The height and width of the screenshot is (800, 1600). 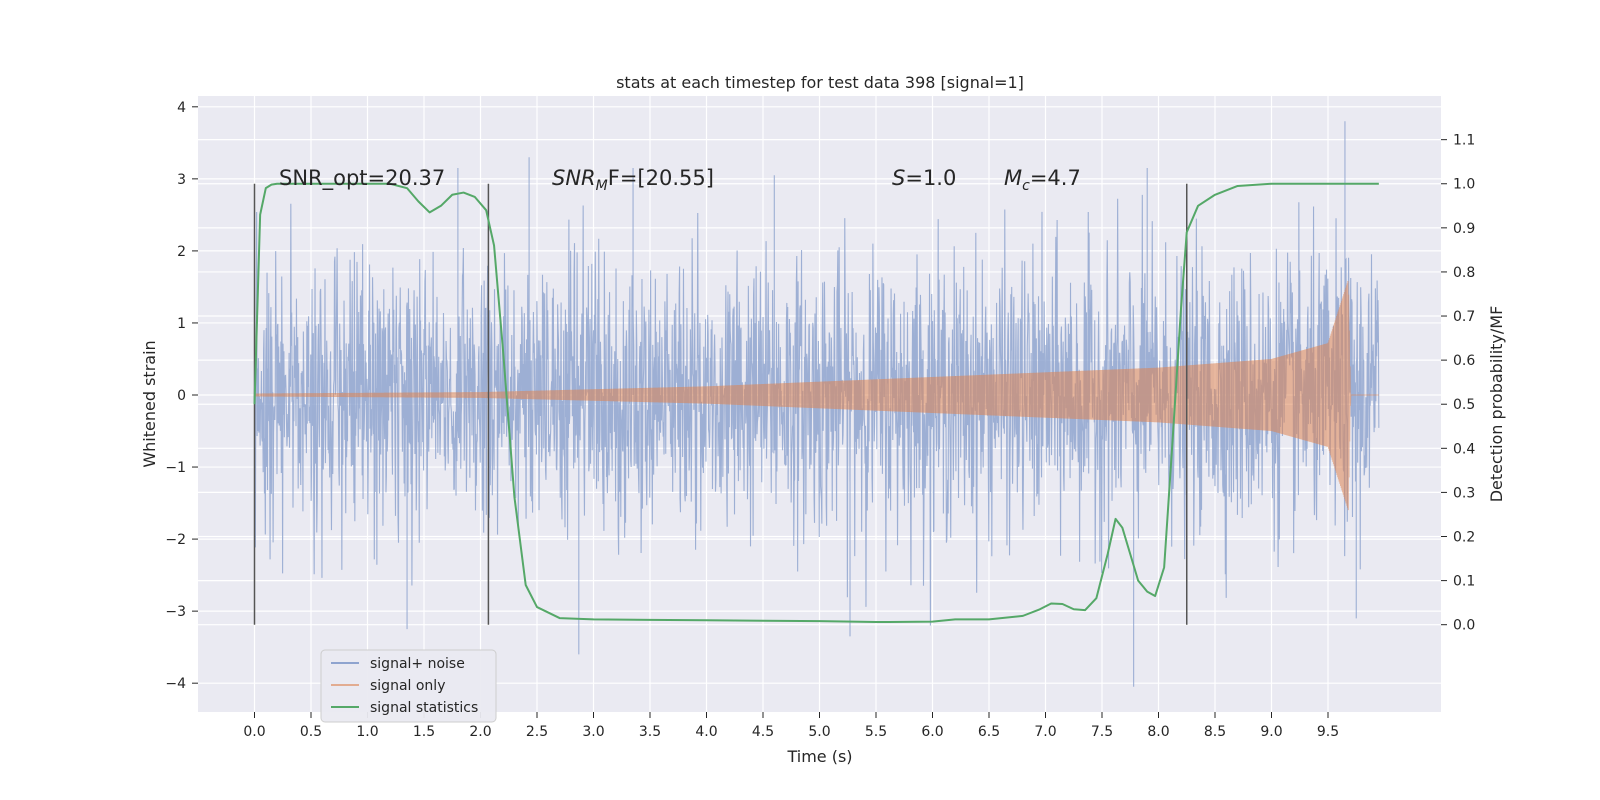 What do you see at coordinates (819, 732) in the screenshot?
I see `x-tick-label: 5.0` at bounding box center [819, 732].